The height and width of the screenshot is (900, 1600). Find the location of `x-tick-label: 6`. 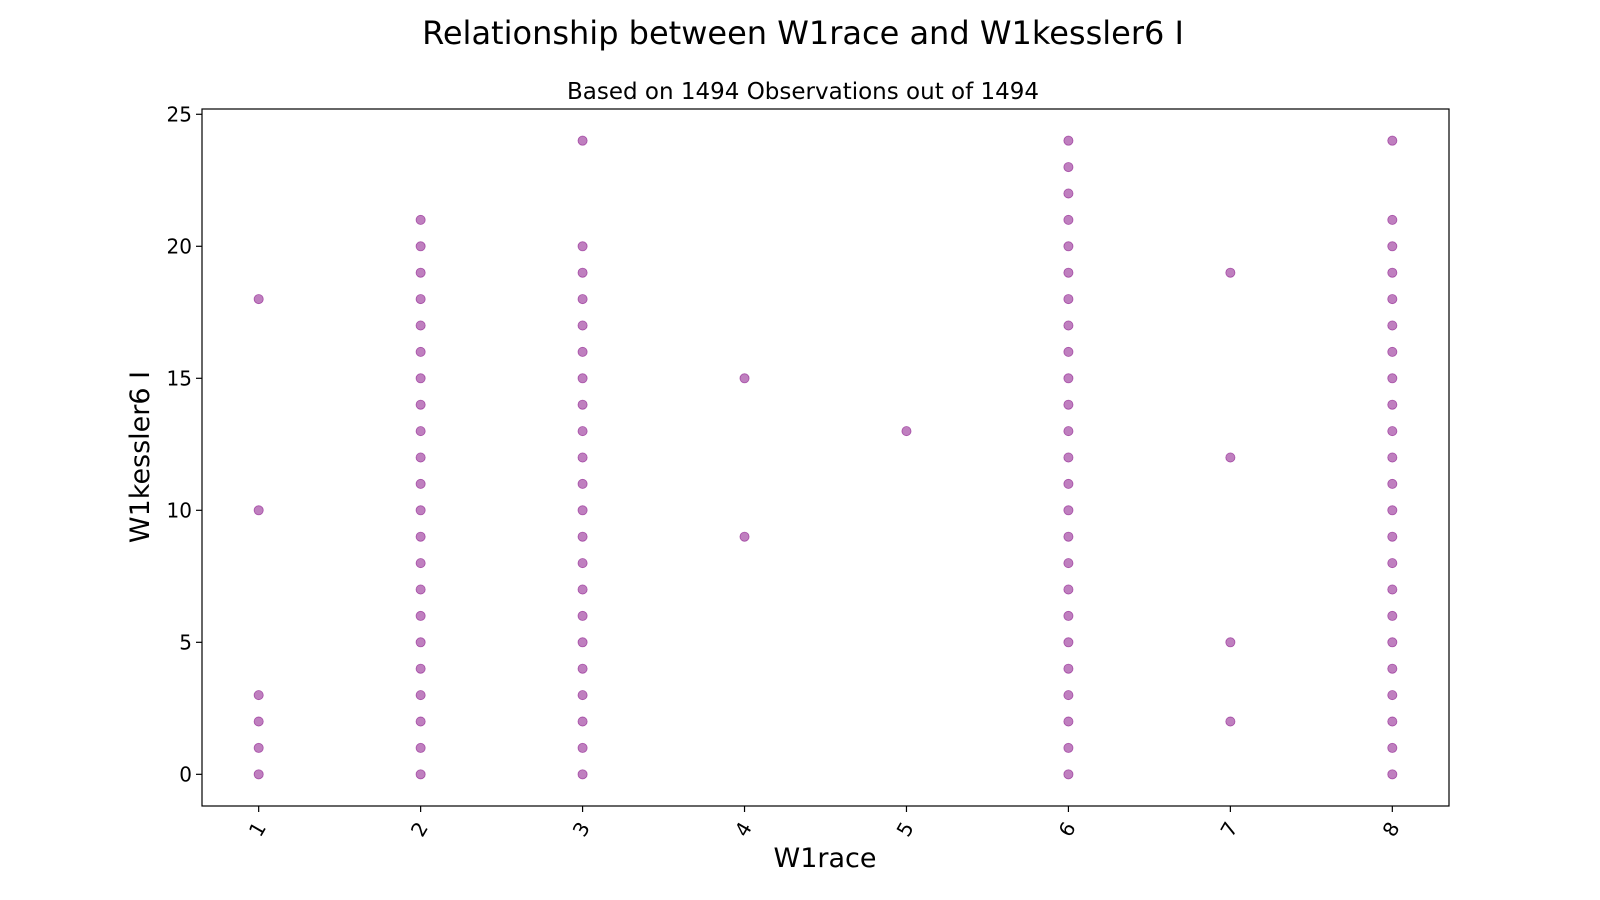

x-tick-label: 6 is located at coordinates (1067, 829).